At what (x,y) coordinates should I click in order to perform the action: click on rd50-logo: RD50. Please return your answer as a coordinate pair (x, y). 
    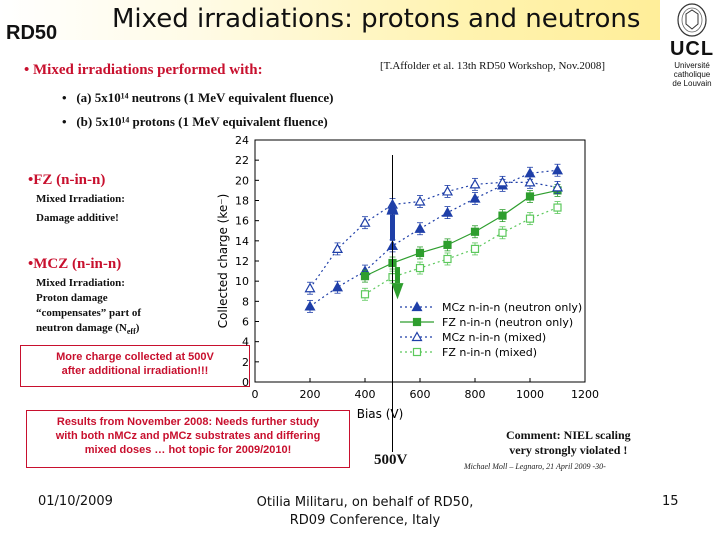
    Looking at the image, I should click on (32, 33).